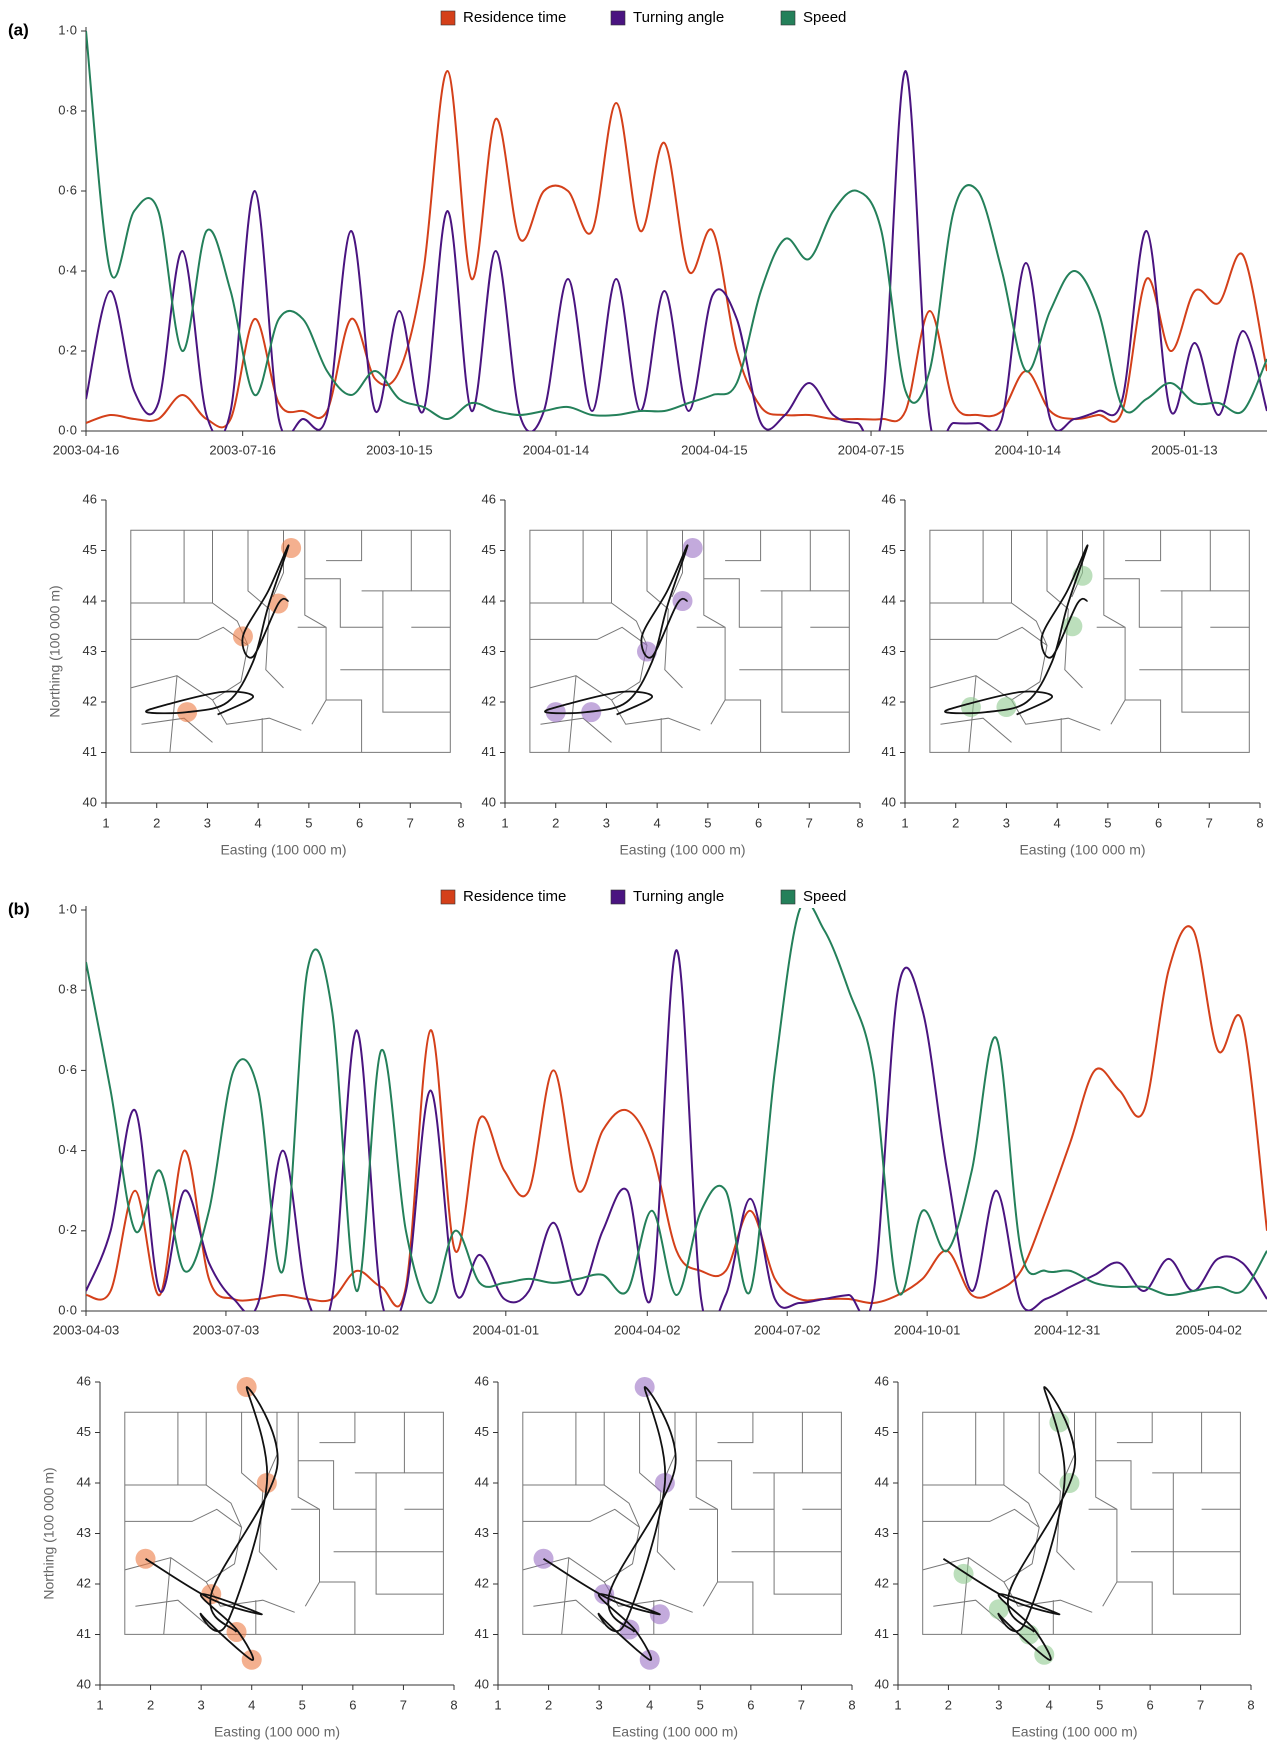 The width and height of the screenshot is (1271, 1741). What do you see at coordinates (787, 1329) in the screenshot?
I see `x-tick-label: 2004-07-02` at bounding box center [787, 1329].